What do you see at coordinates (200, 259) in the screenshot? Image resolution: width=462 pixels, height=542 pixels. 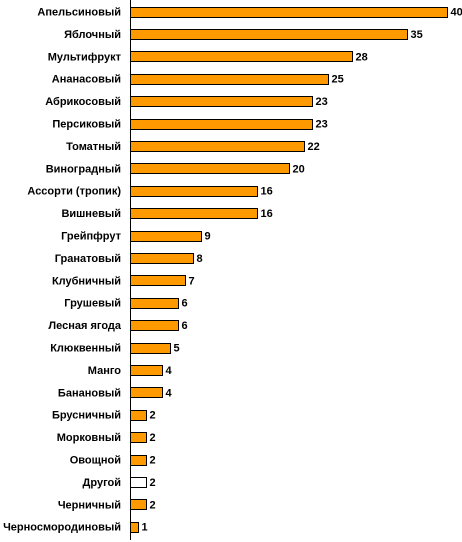 I see `value-label: 8` at bounding box center [200, 259].